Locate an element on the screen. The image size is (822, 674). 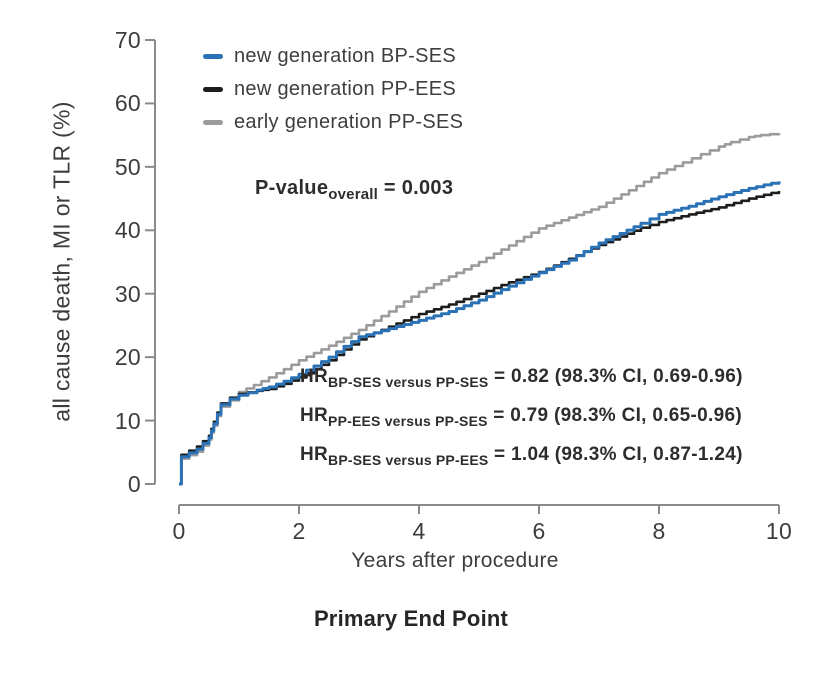
y-tick-label: 20 is located at coordinates (127, 357).